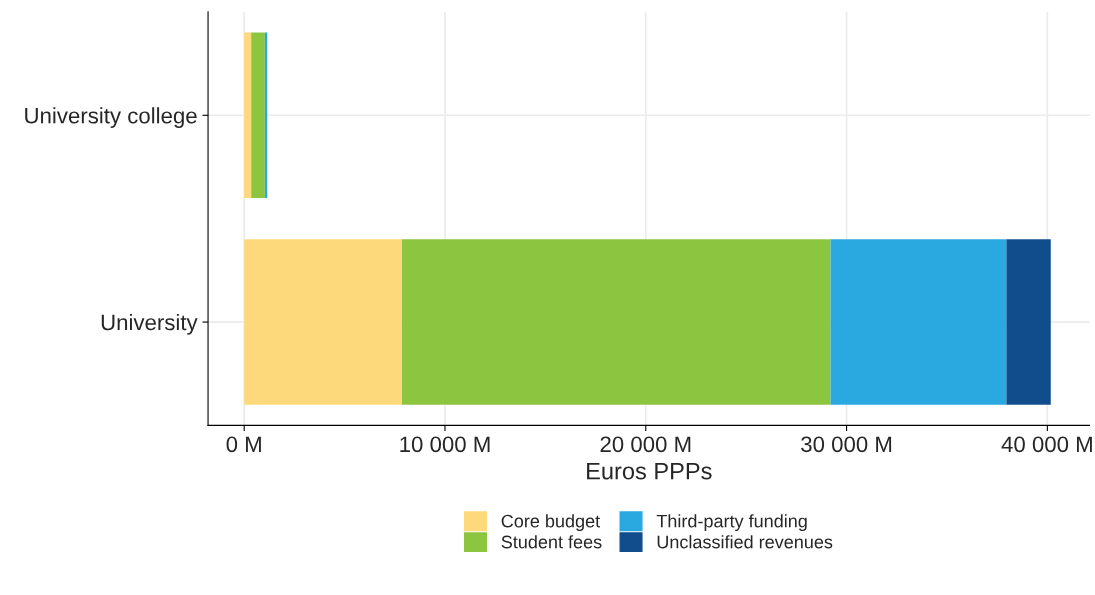 The width and height of the screenshot is (1095, 595). What do you see at coordinates (445, 444) in the screenshot?
I see `x-tick-label: 10 000 M` at bounding box center [445, 444].